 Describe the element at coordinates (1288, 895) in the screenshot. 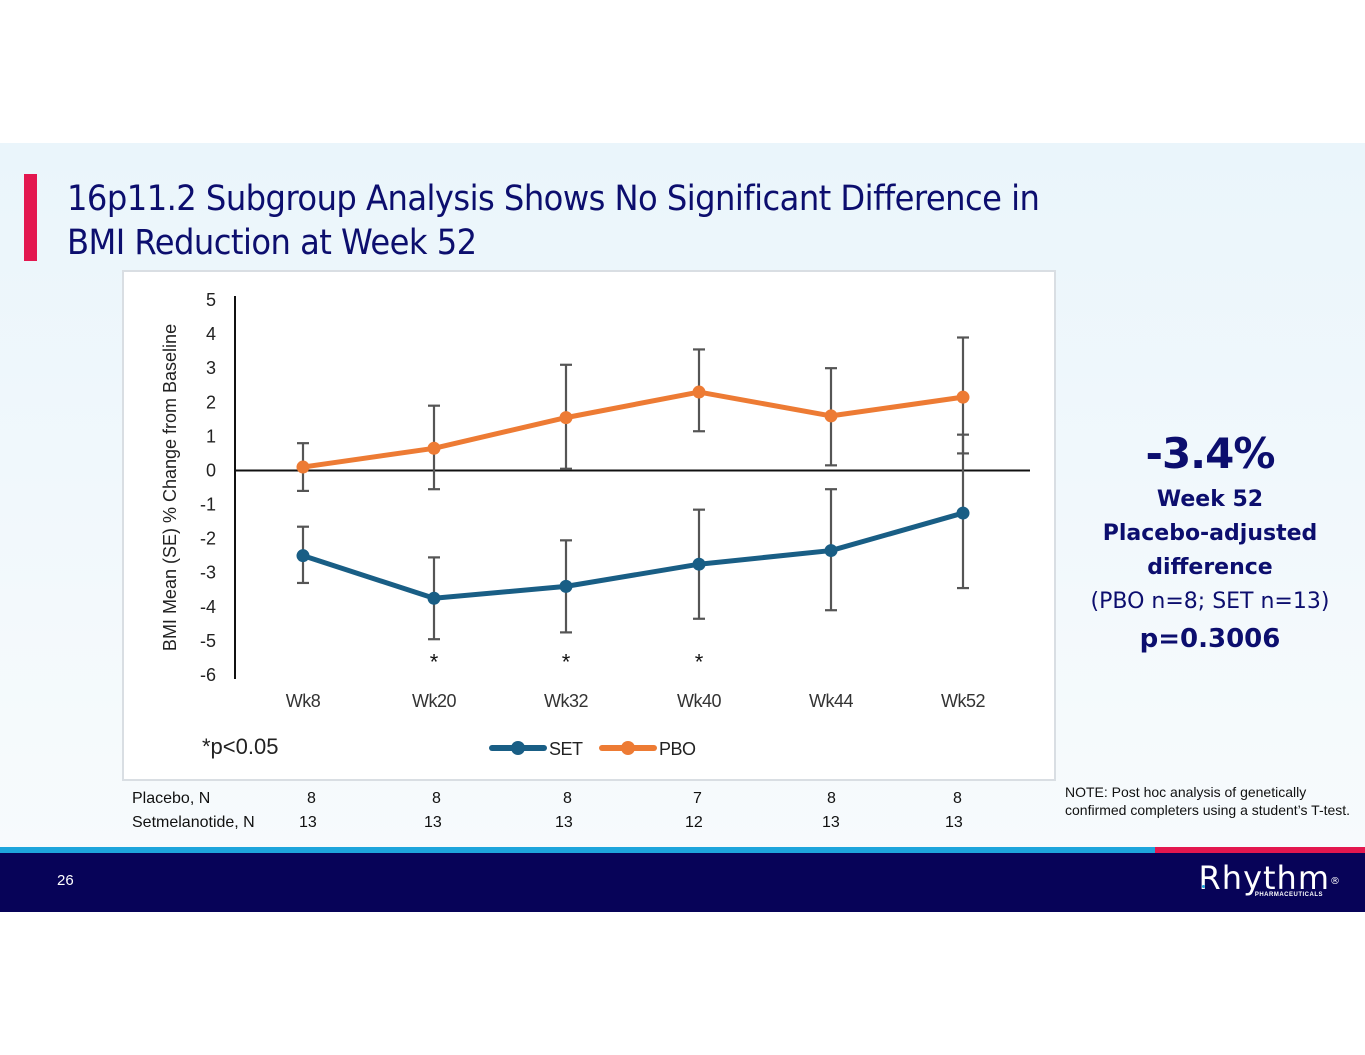

I see `brand-tagline: PHARMACEUTICALS` at that location.